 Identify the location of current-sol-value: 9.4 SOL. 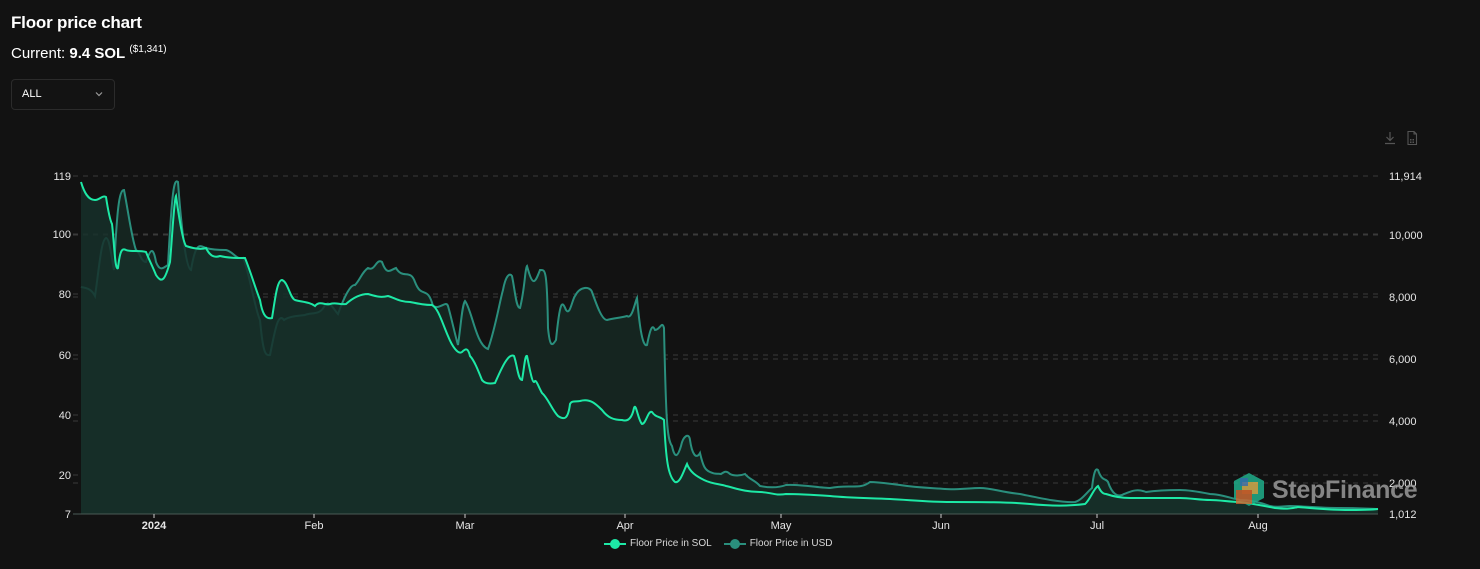
(97, 53).